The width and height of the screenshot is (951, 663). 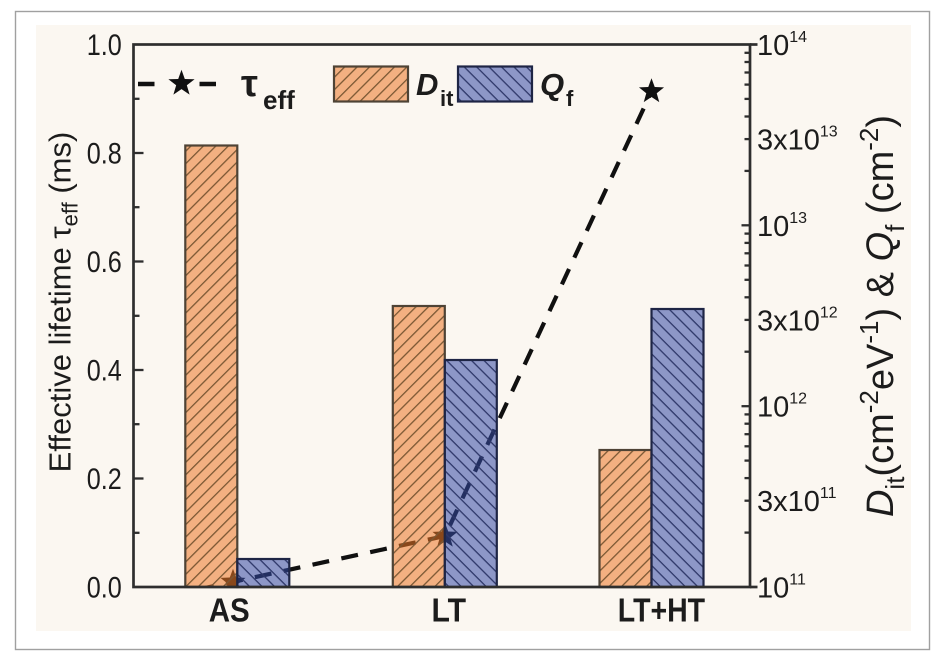 I want to click on svg-text: AS, so click(x=229, y=610).